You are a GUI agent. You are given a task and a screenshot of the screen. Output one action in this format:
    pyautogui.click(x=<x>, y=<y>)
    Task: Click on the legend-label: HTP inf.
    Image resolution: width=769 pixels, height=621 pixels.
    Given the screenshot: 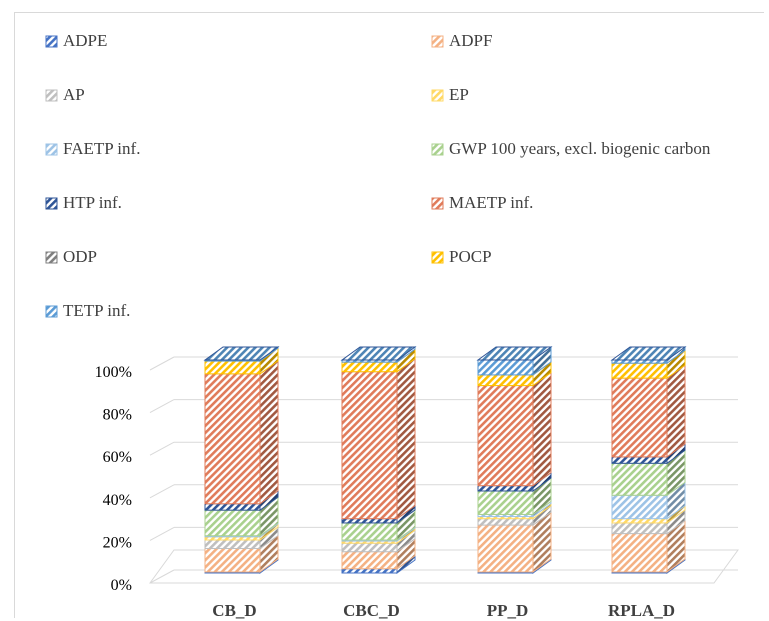 What is the action you would take?
    pyautogui.click(x=92, y=202)
    